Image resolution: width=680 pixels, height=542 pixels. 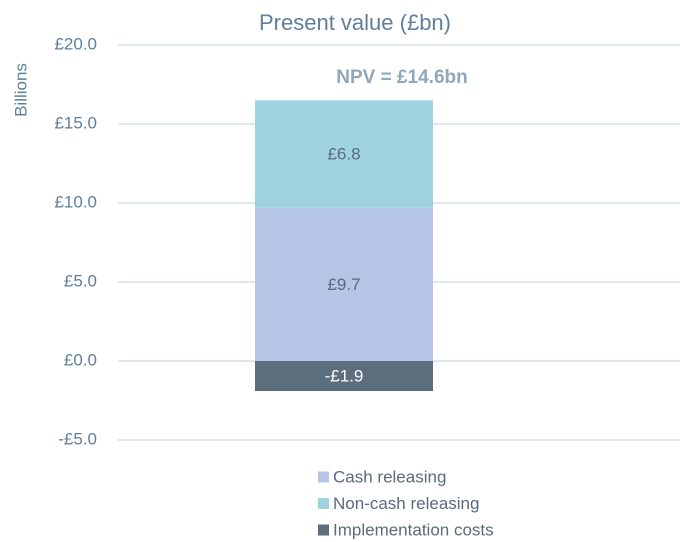 I want to click on y-tick-label: £10.0, so click(x=75, y=201).